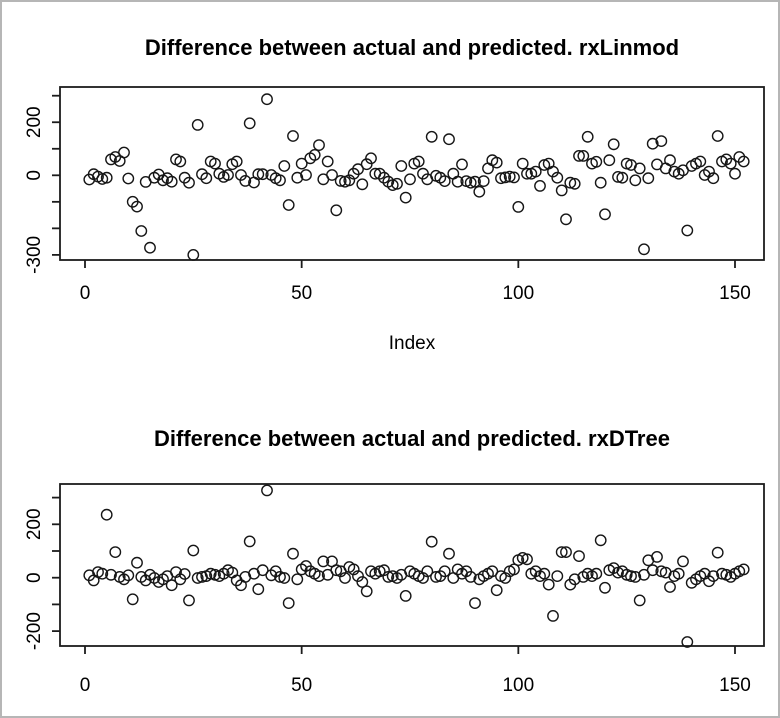 The image size is (780, 718). What do you see at coordinates (735, 685) in the screenshot?
I see `x-tick-label: 150` at bounding box center [735, 685].